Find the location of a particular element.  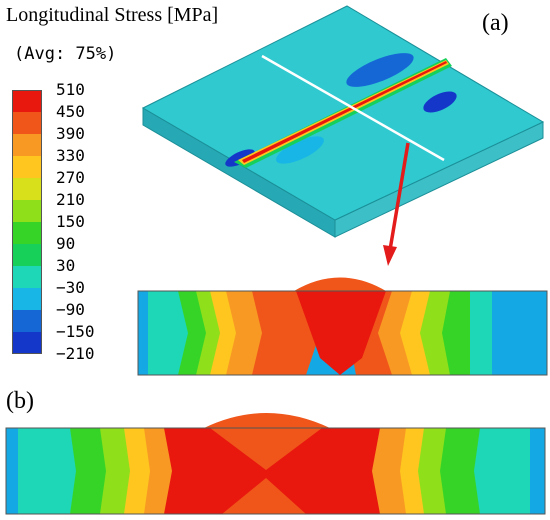

figure-title: Longitudinal Stress [MPa] is located at coordinates (112, 15).